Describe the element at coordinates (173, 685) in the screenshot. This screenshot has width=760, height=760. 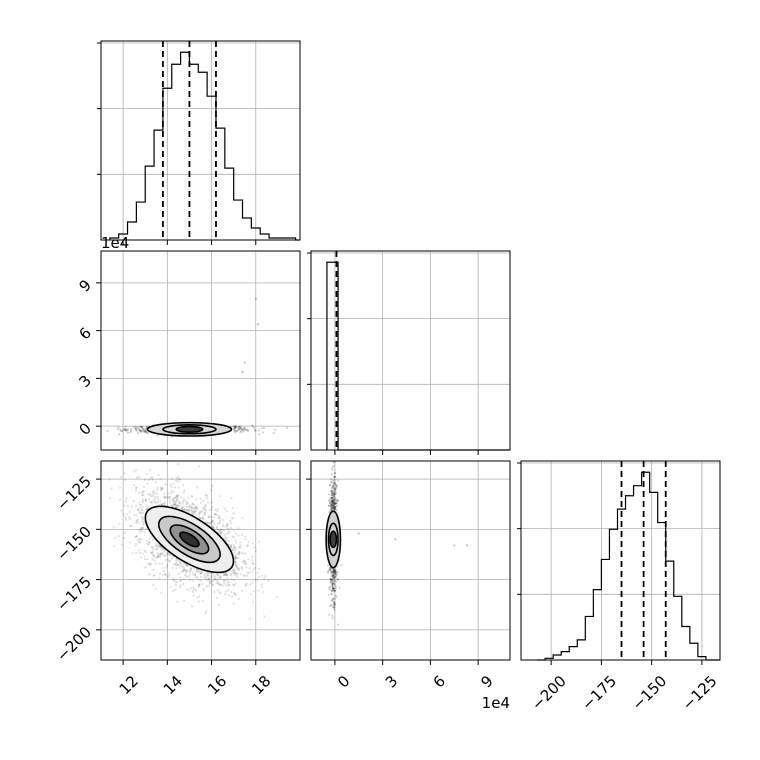
I see `xtick-label: 14` at that location.